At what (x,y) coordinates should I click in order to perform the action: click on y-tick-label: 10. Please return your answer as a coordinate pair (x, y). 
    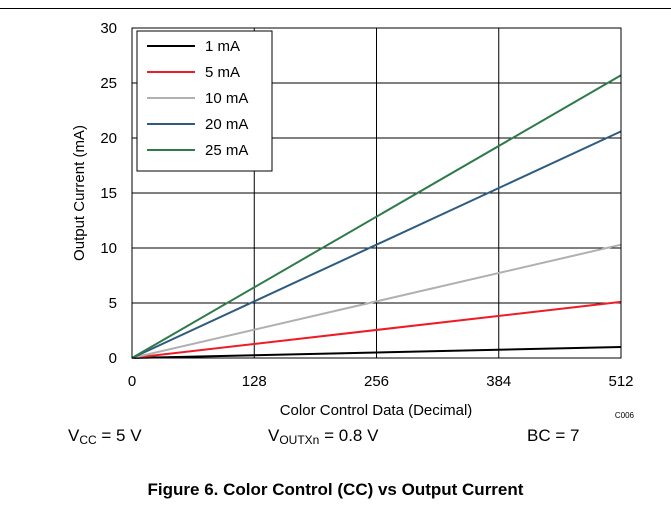
    Looking at the image, I should click on (108, 248).